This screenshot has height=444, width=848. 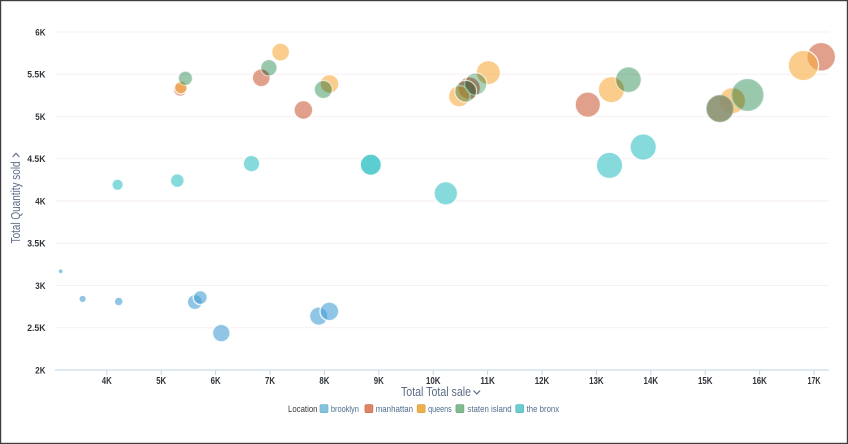 I want to click on svg-text: 11K, so click(x=487, y=381).